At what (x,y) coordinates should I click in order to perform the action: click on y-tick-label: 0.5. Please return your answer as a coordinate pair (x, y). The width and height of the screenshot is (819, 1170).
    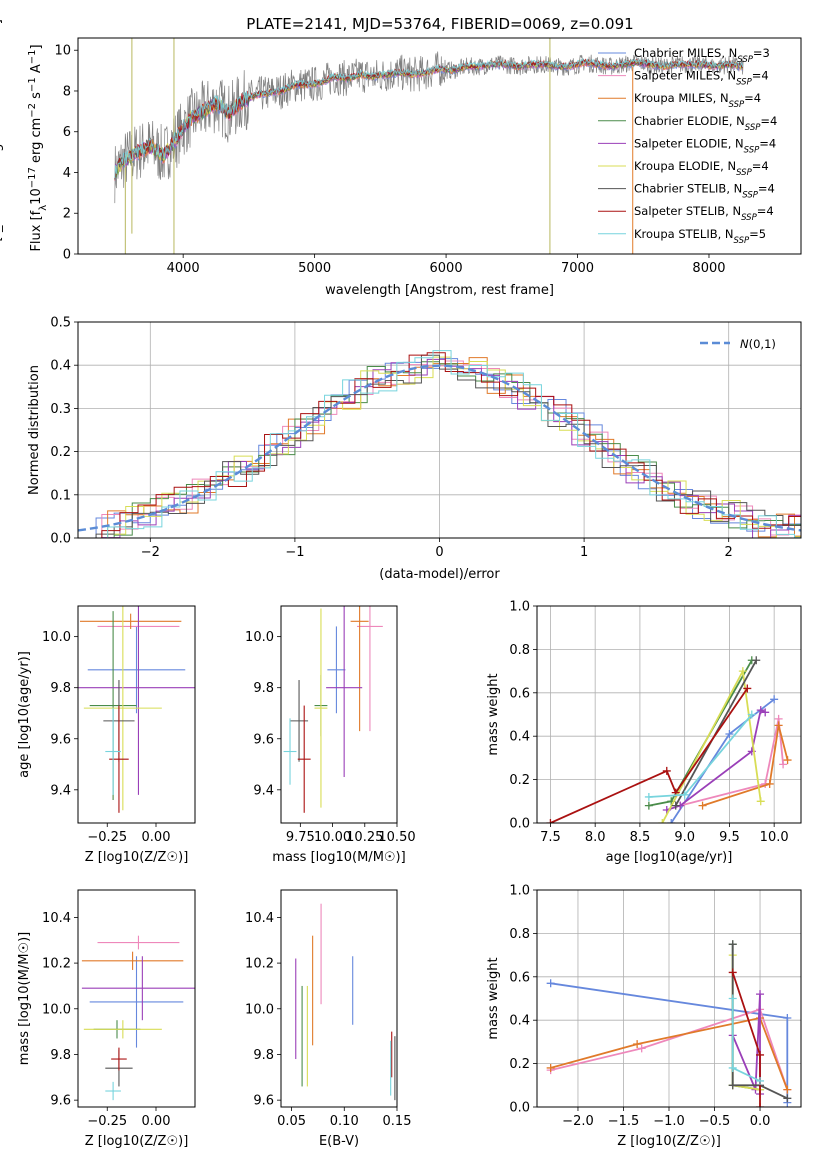
    Looking at the image, I should click on (60, 323).